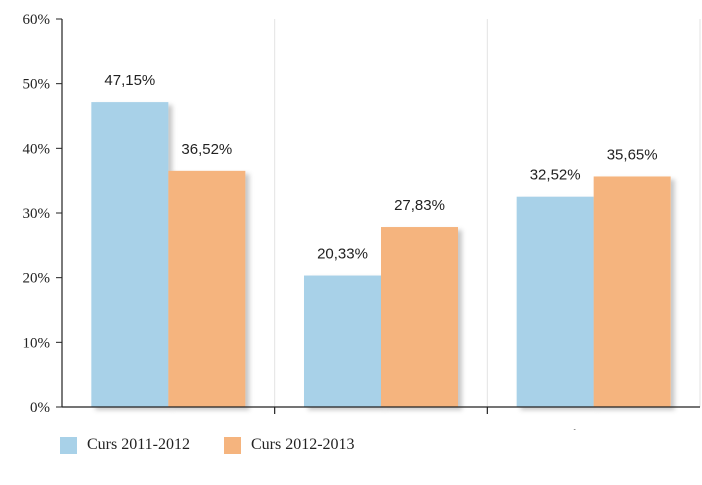  Describe the element at coordinates (37, 149) in the screenshot. I see `y-tick-label: 40%` at that location.